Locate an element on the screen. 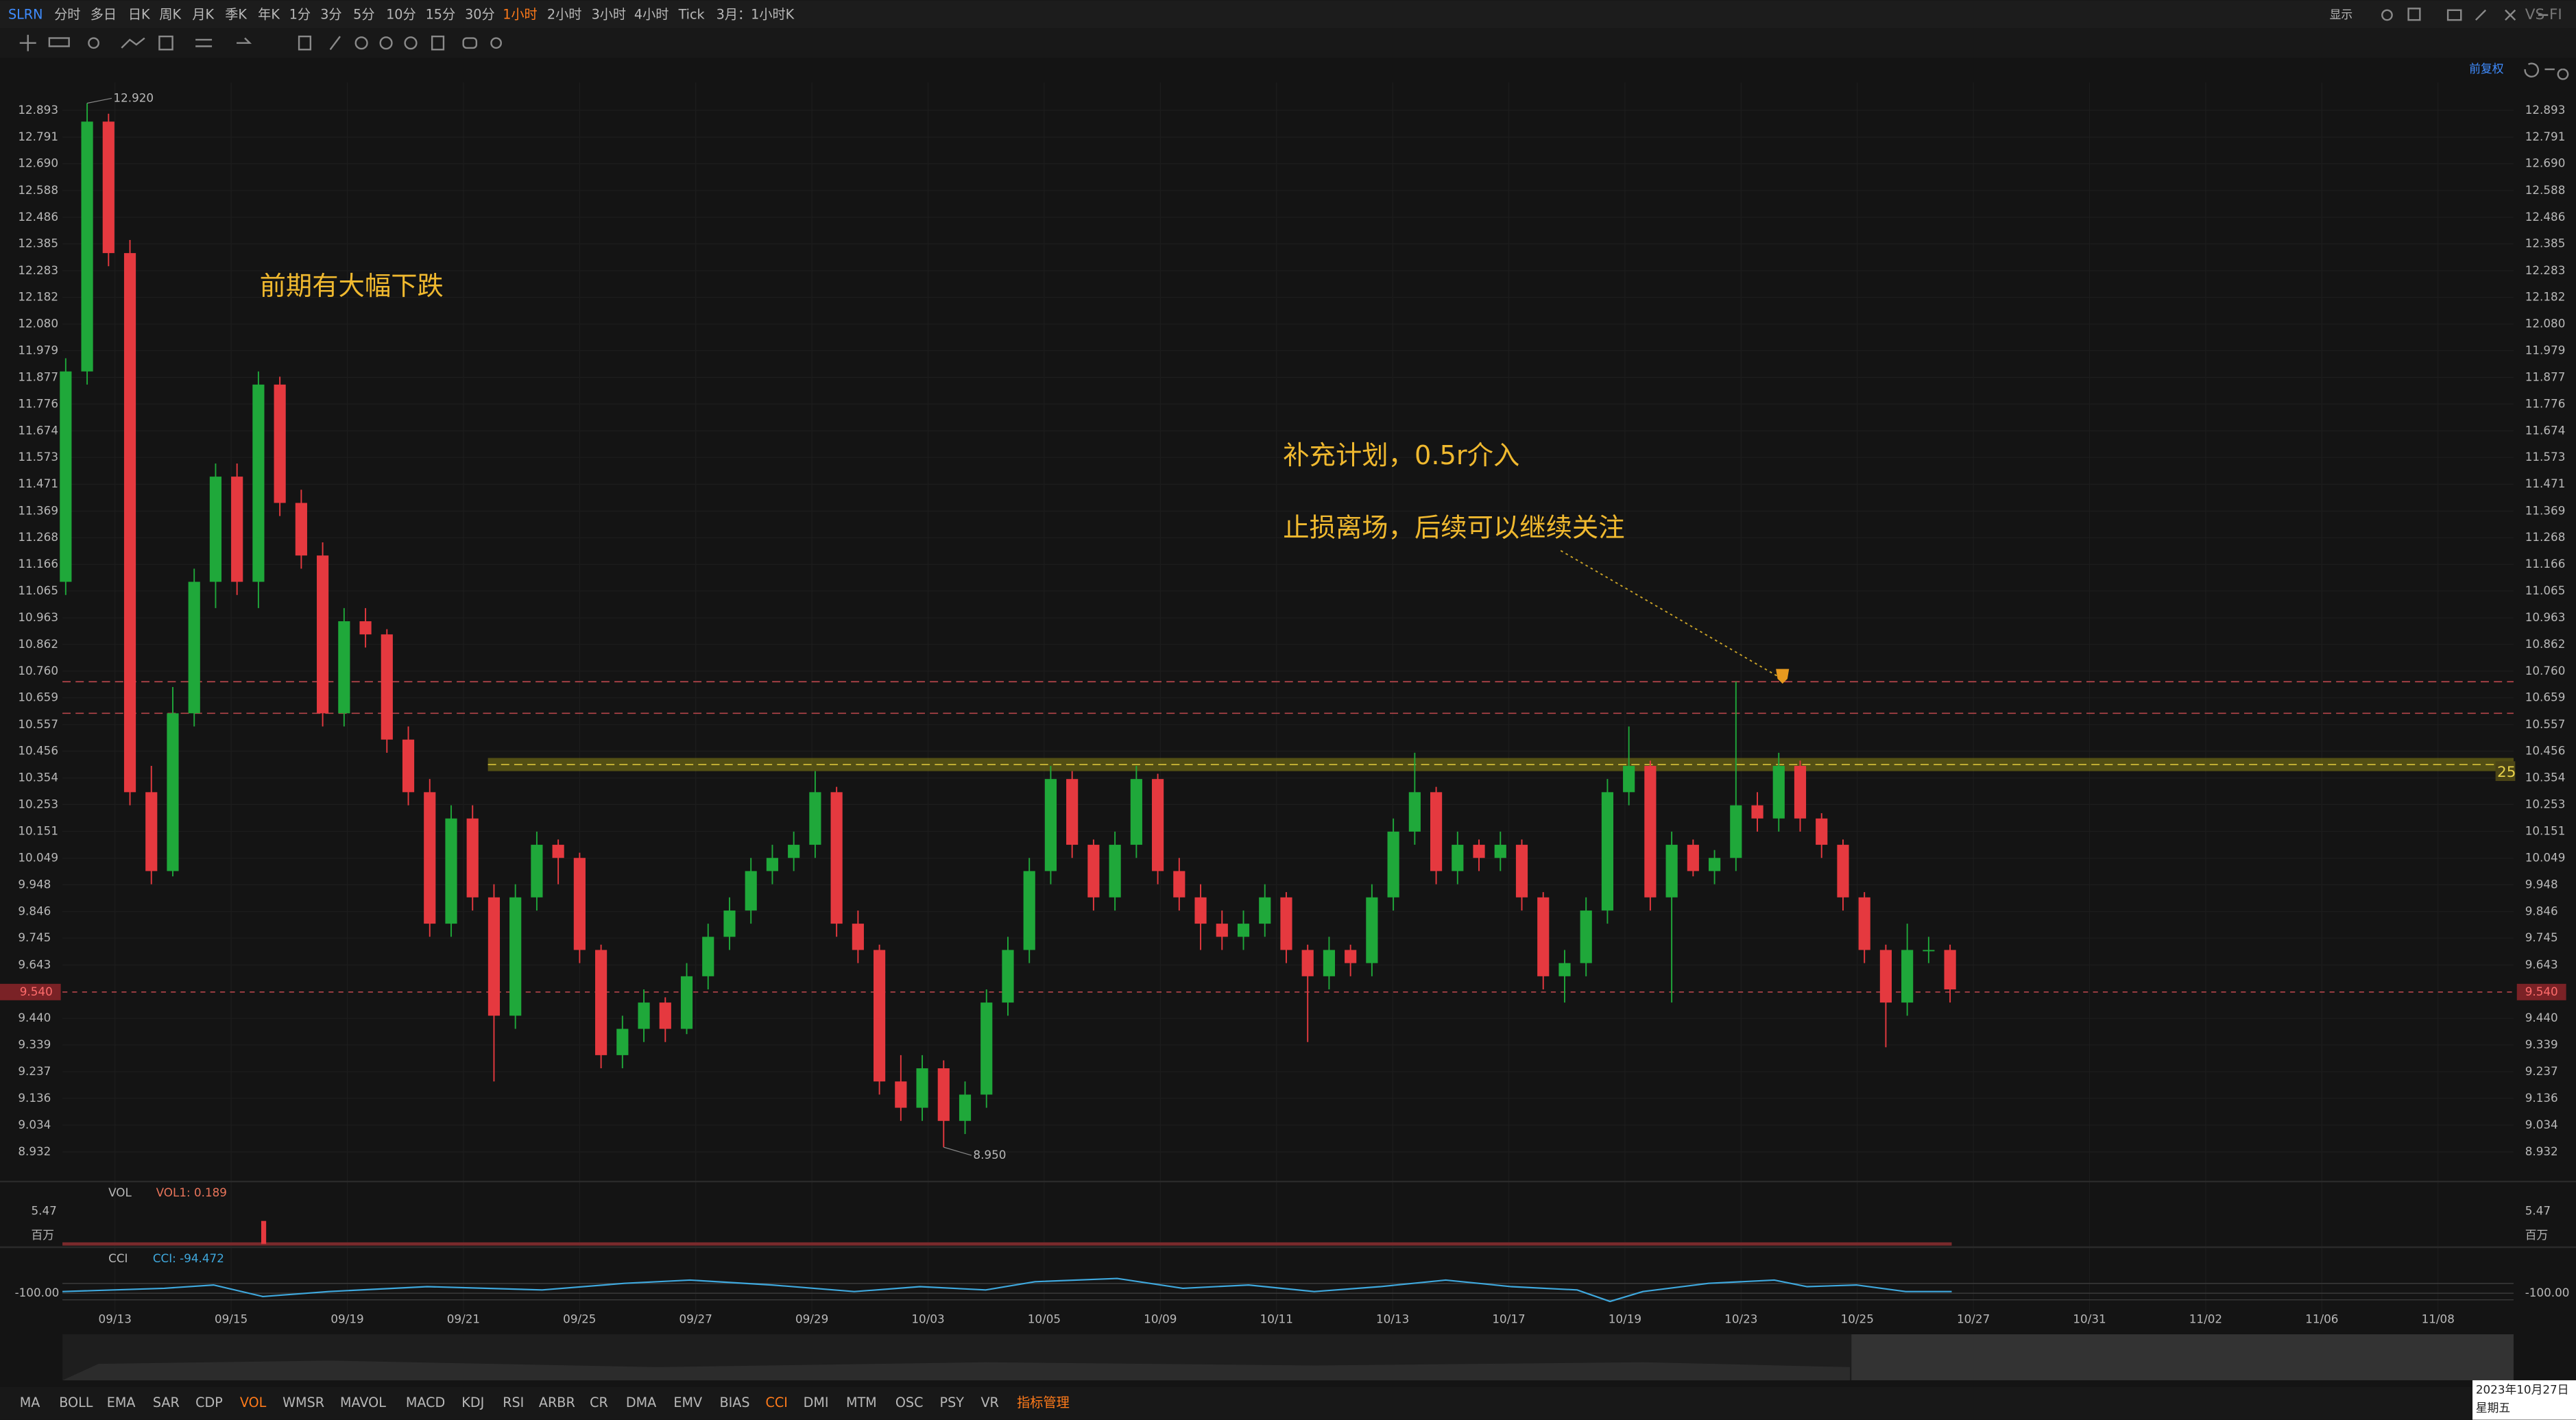  indicator-tab: 指标管理 is located at coordinates (1043, 1402).